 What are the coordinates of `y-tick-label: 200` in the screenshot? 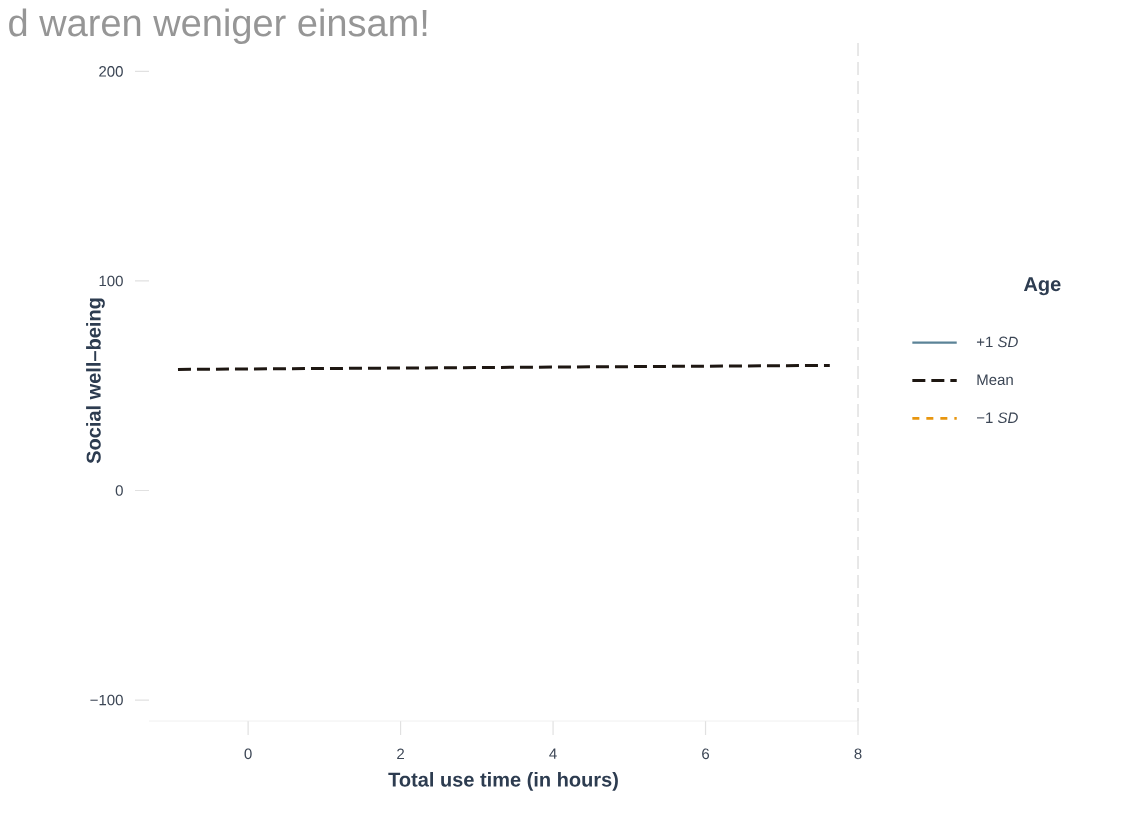 It's located at (111, 71).